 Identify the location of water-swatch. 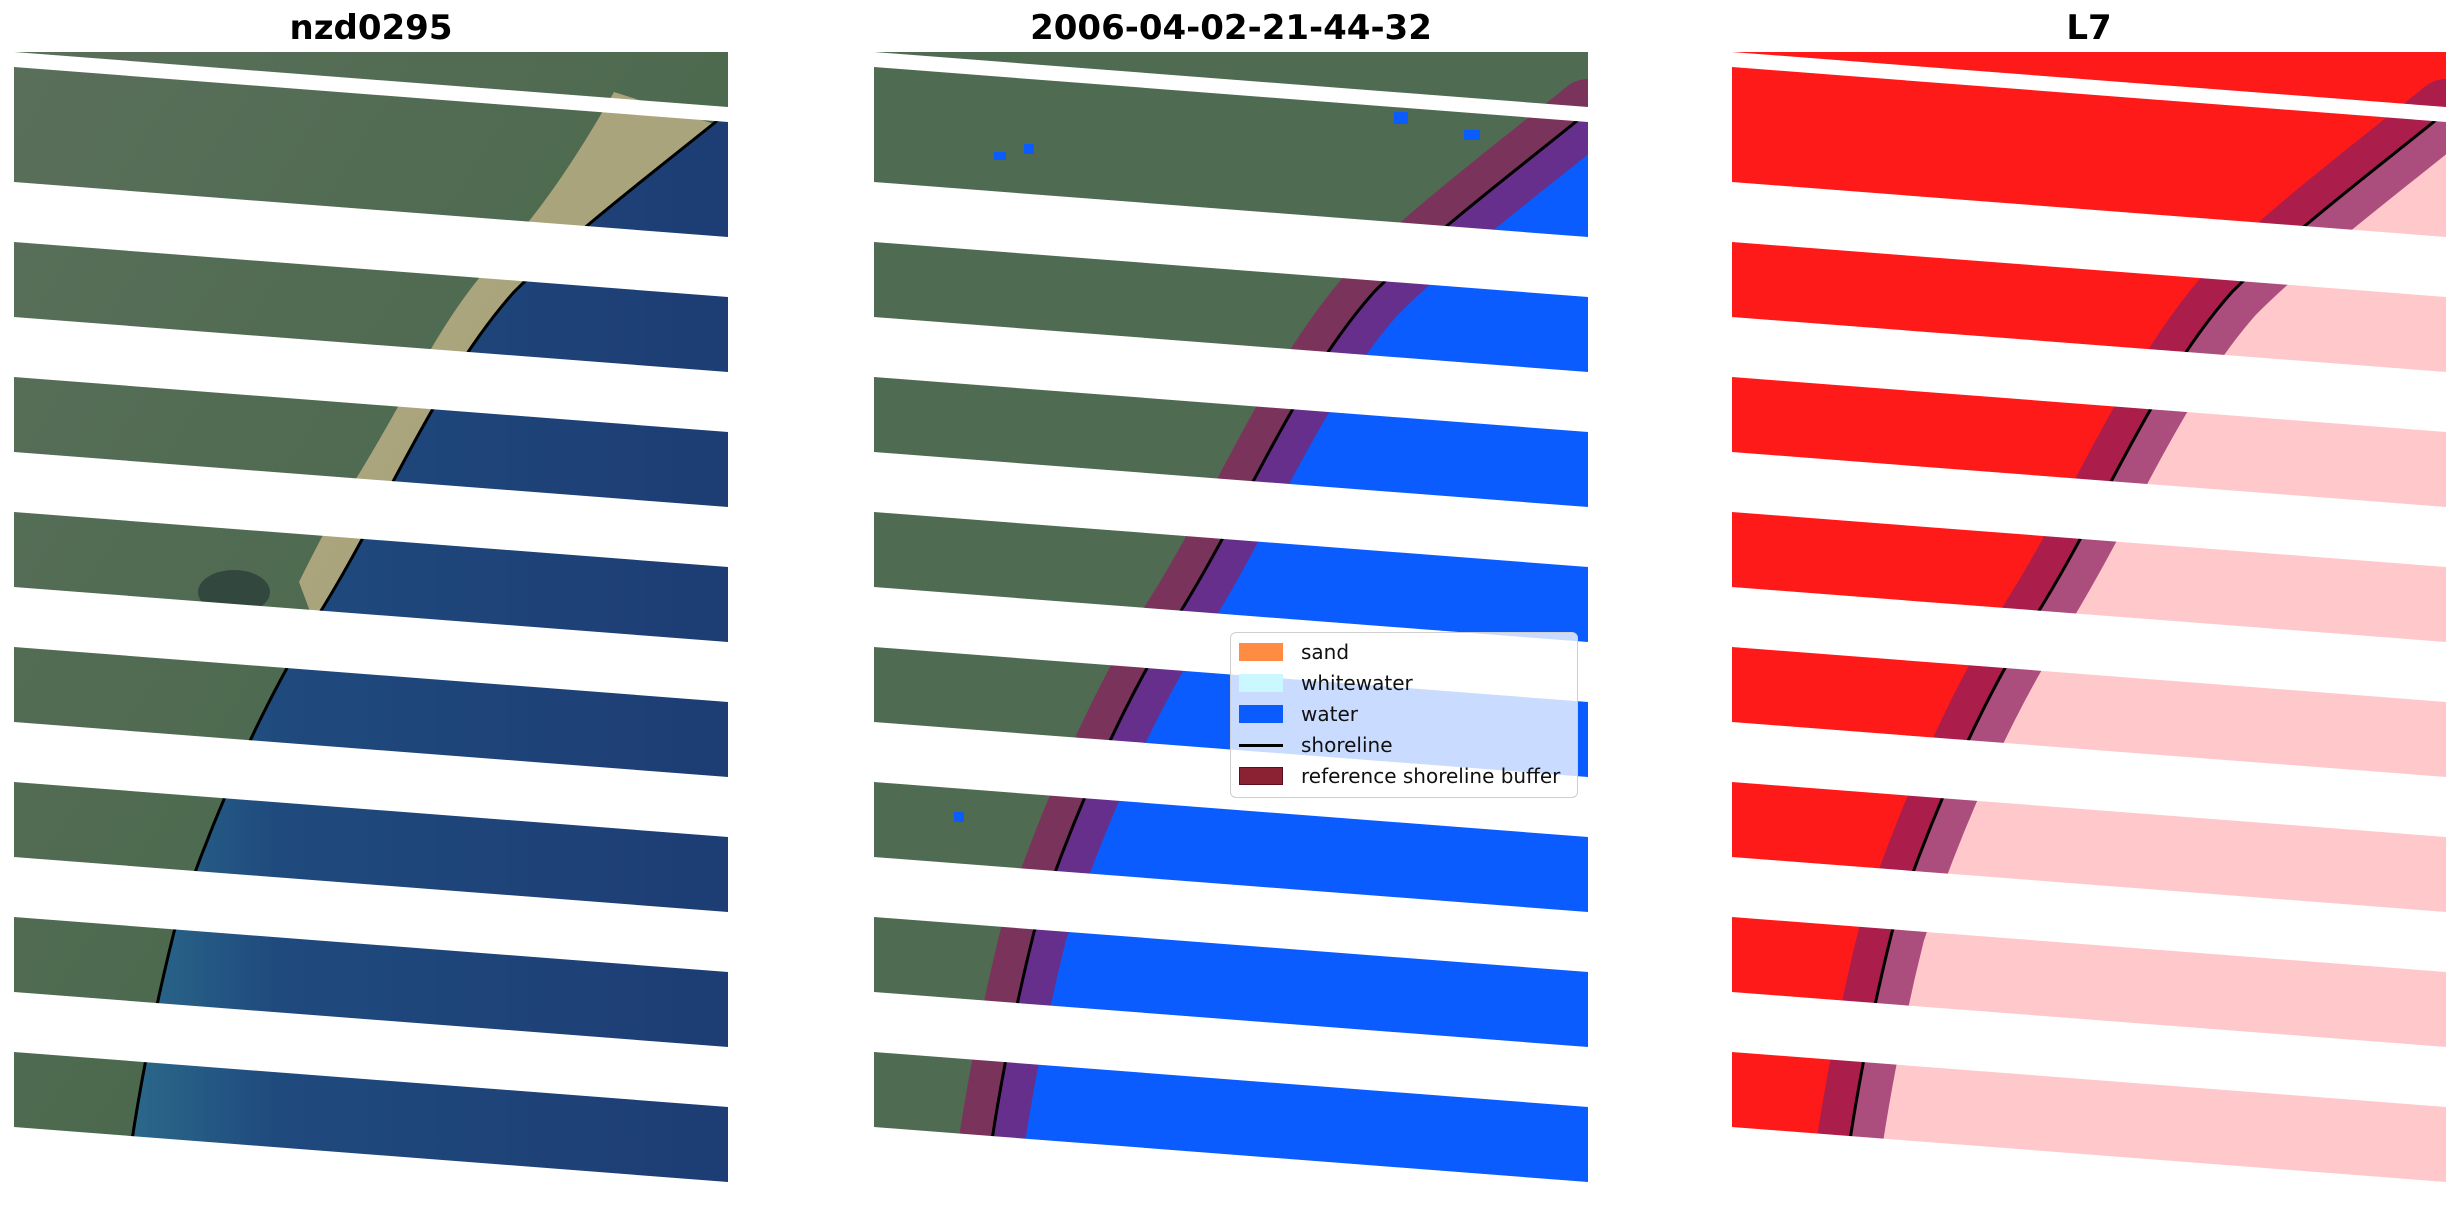
(1261, 714).